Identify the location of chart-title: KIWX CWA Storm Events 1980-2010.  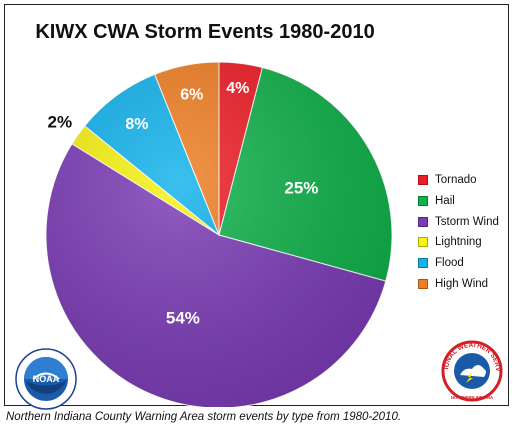
(205, 32).